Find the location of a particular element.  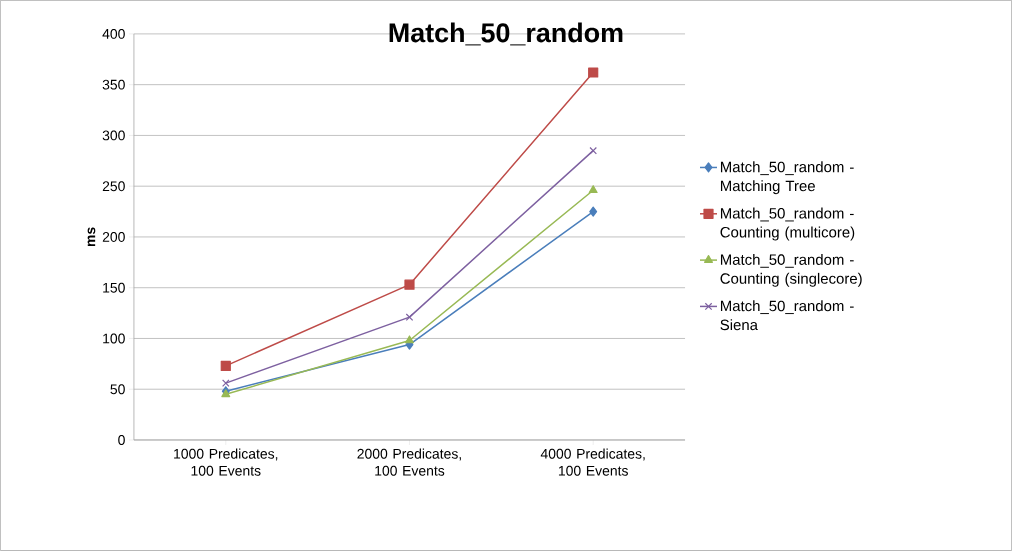

legend-label: Match_50_random - Counting (singlecore) is located at coordinates (791, 270).